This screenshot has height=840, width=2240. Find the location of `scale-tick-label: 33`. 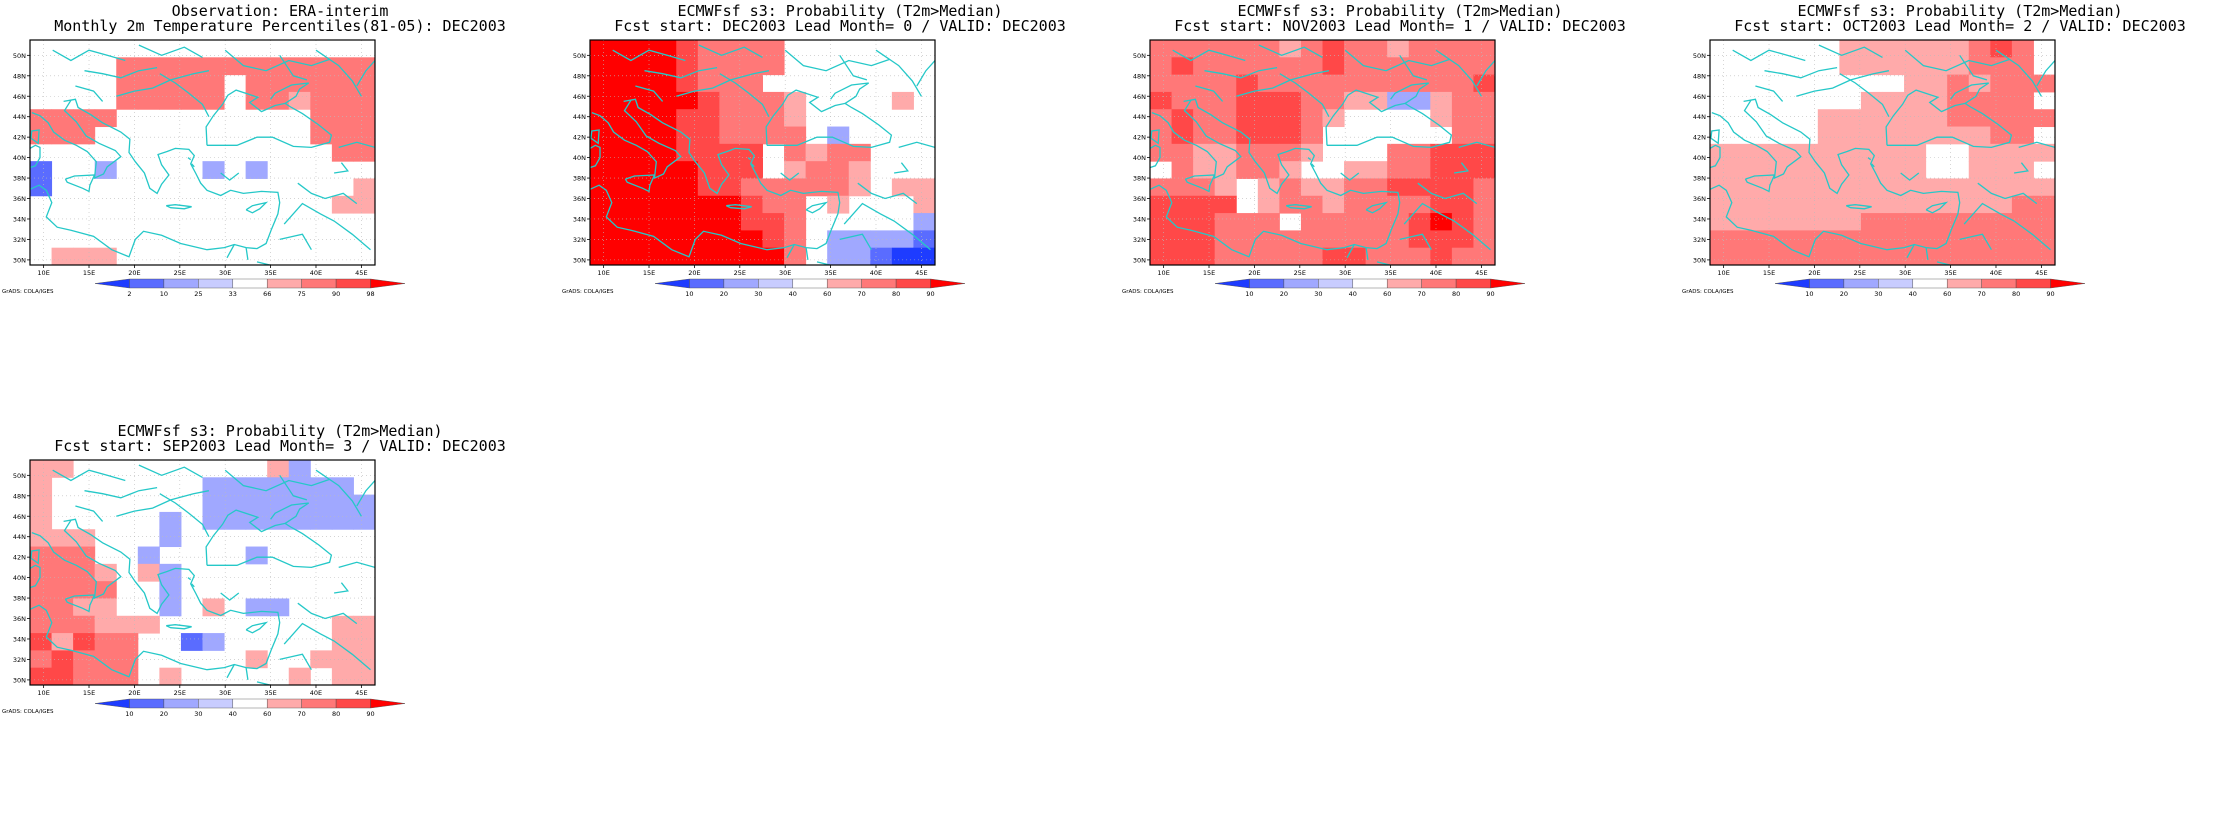

scale-tick-label: 33 is located at coordinates (233, 294).